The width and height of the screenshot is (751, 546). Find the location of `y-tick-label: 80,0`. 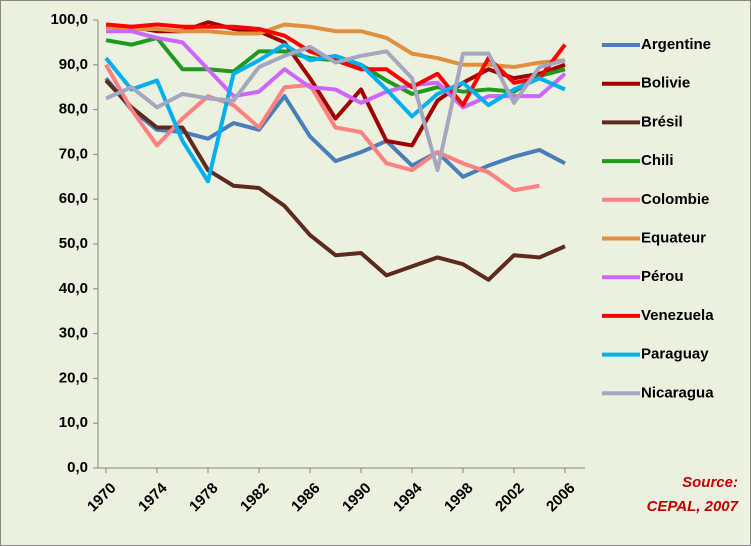

y-tick-label: 80,0 is located at coordinates (73, 109).